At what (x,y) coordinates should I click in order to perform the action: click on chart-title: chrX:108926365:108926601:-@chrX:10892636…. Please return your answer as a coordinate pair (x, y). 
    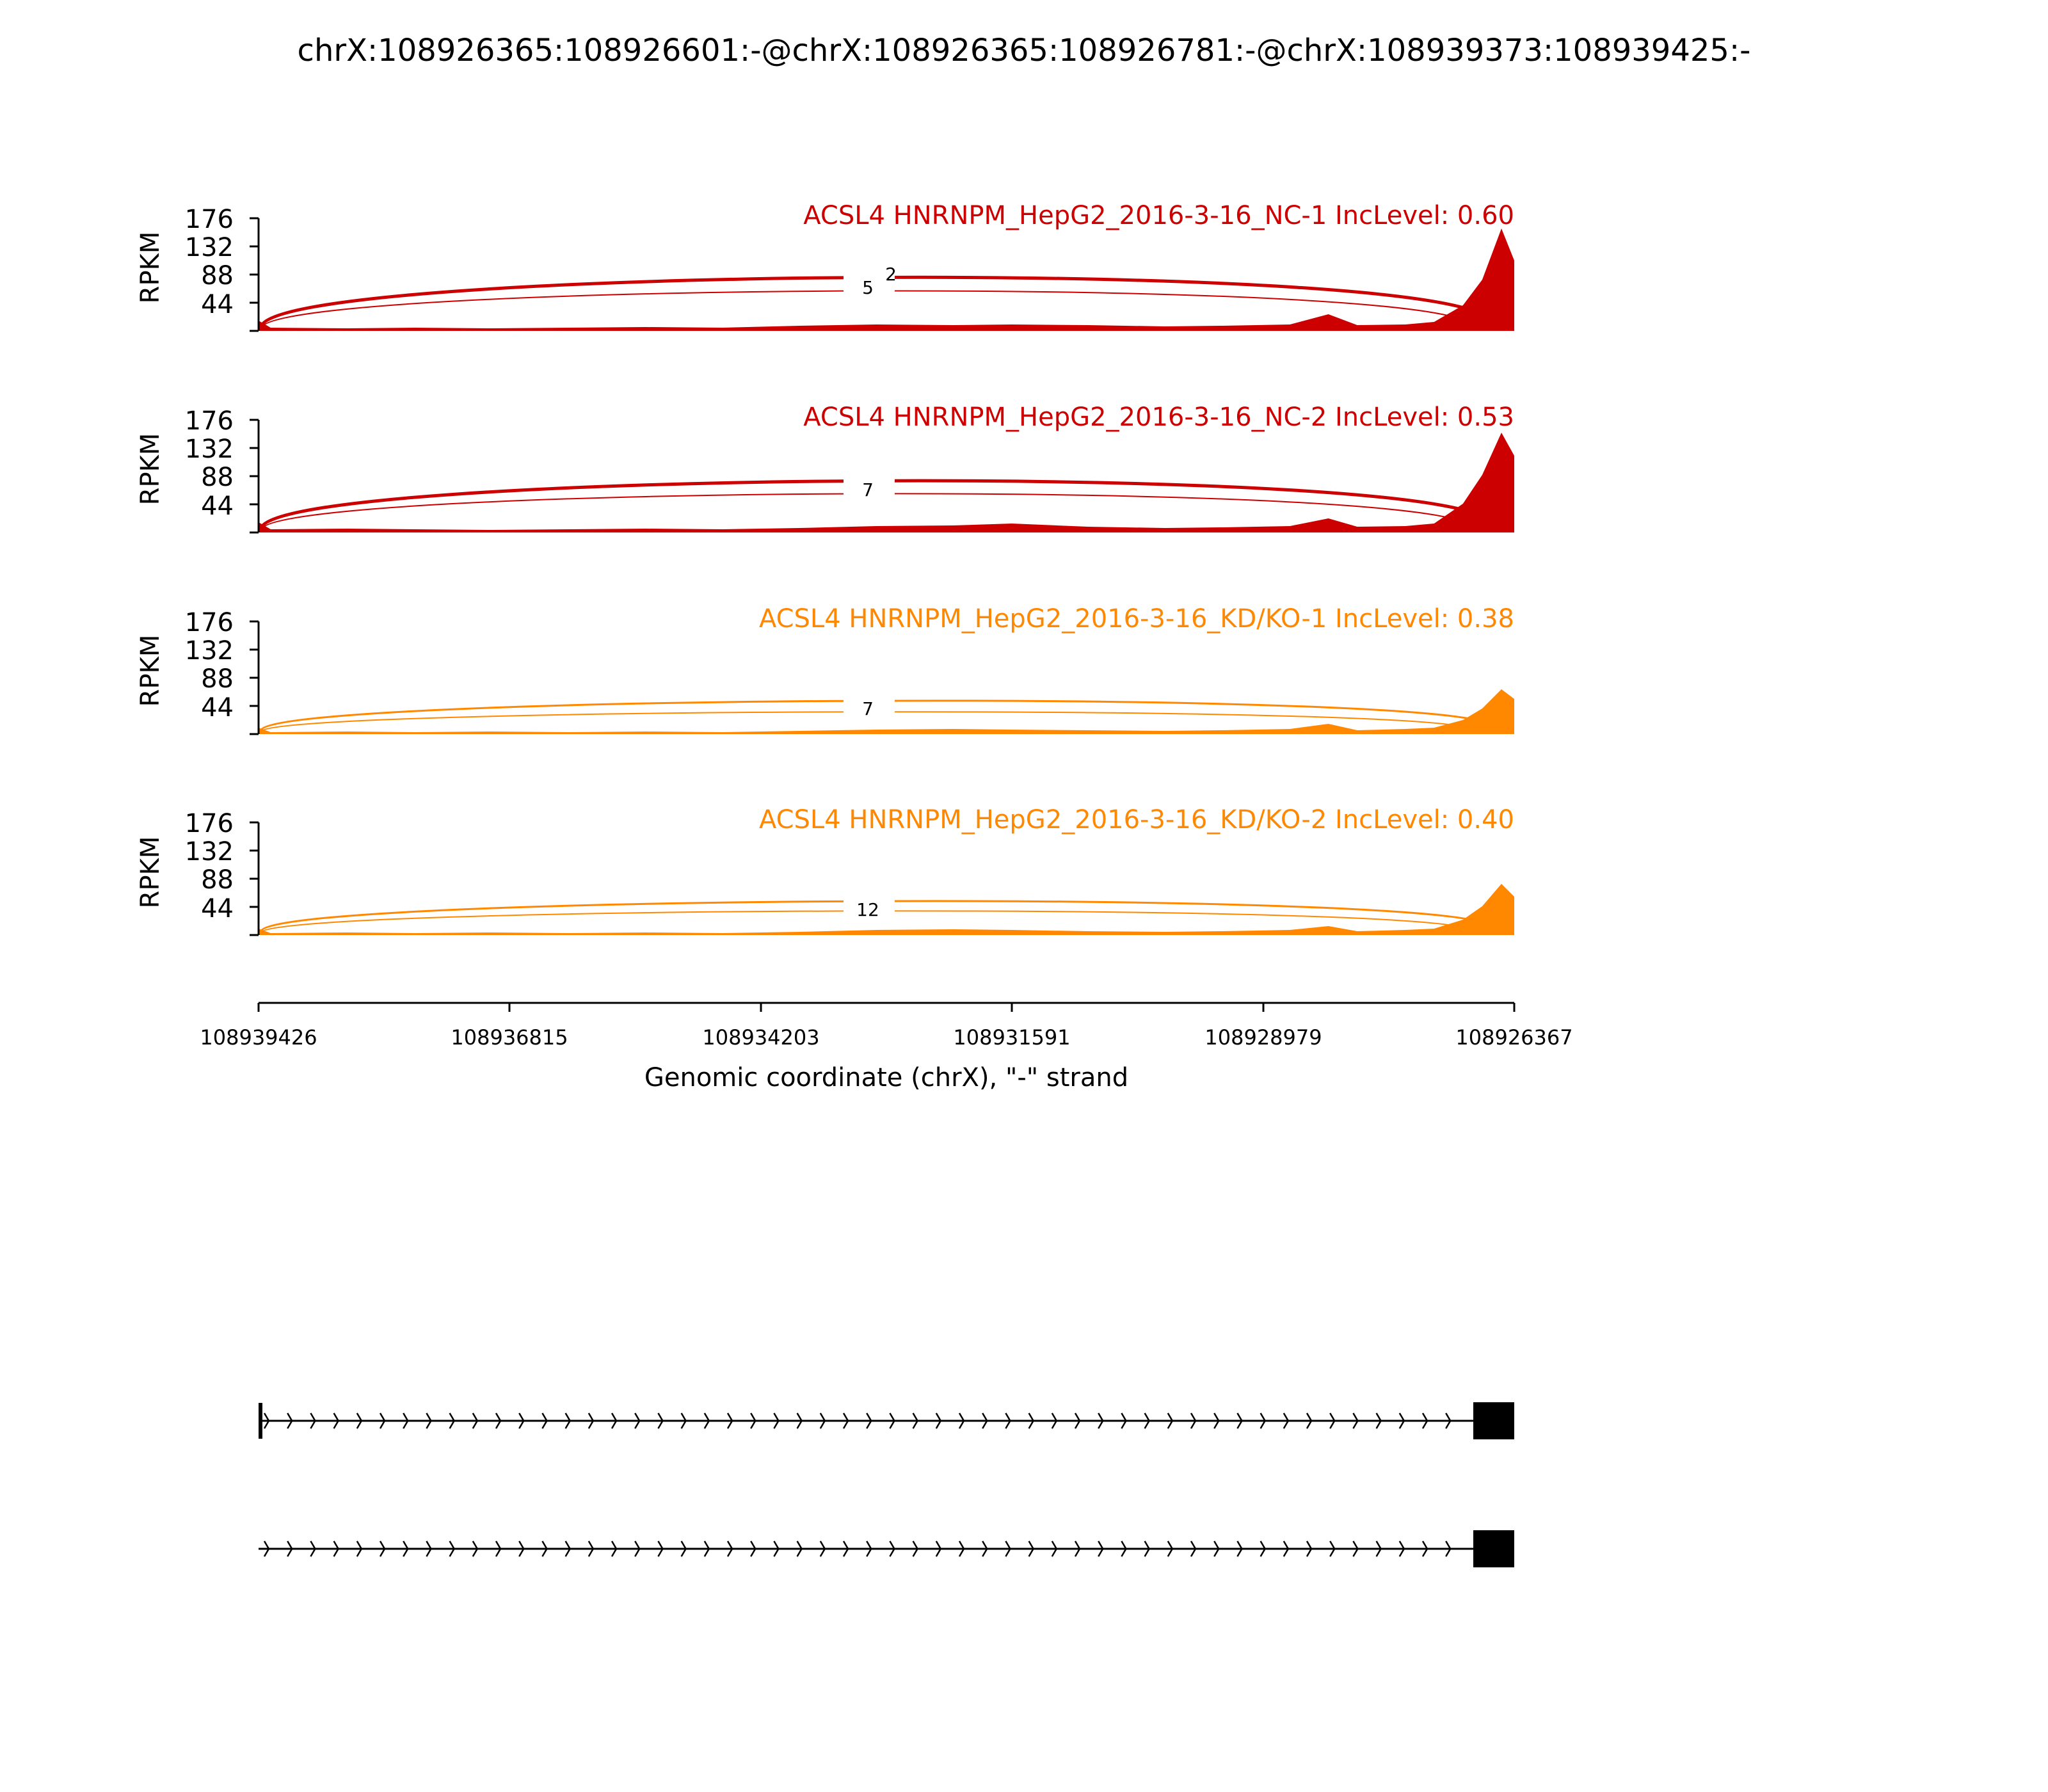
    Looking at the image, I should click on (1024, 50).